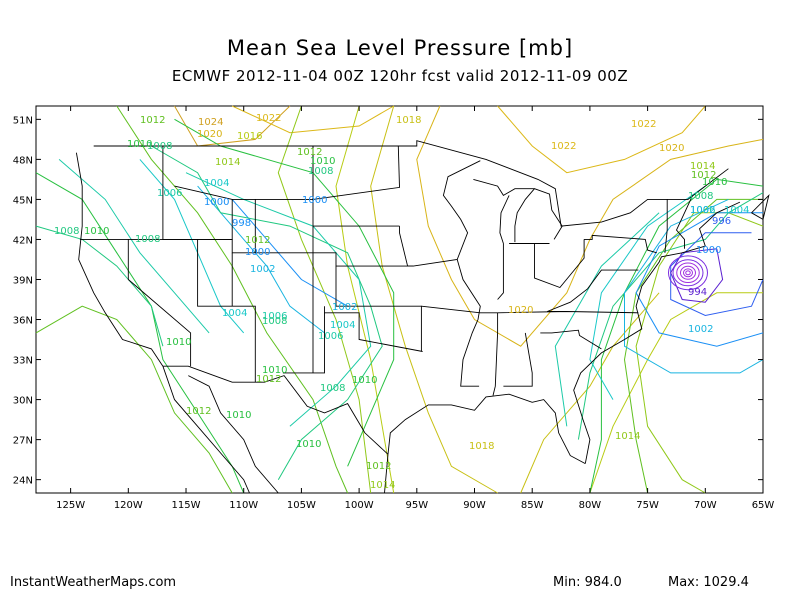 The width and height of the screenshot is (800, 600). Describe the element at coordinates (408, 120) in the screenshot. I see `contour-label-1018: 1018` at that location.